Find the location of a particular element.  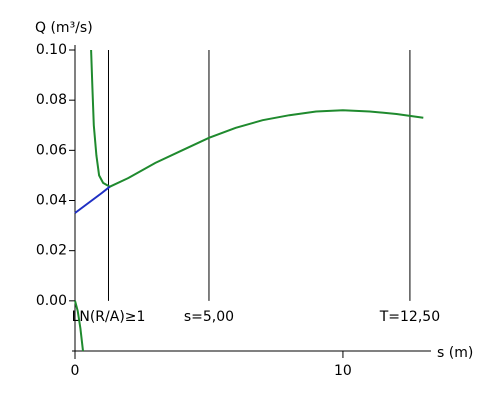

y-tick-label: 0.10 is located at coordinates (51, 50).